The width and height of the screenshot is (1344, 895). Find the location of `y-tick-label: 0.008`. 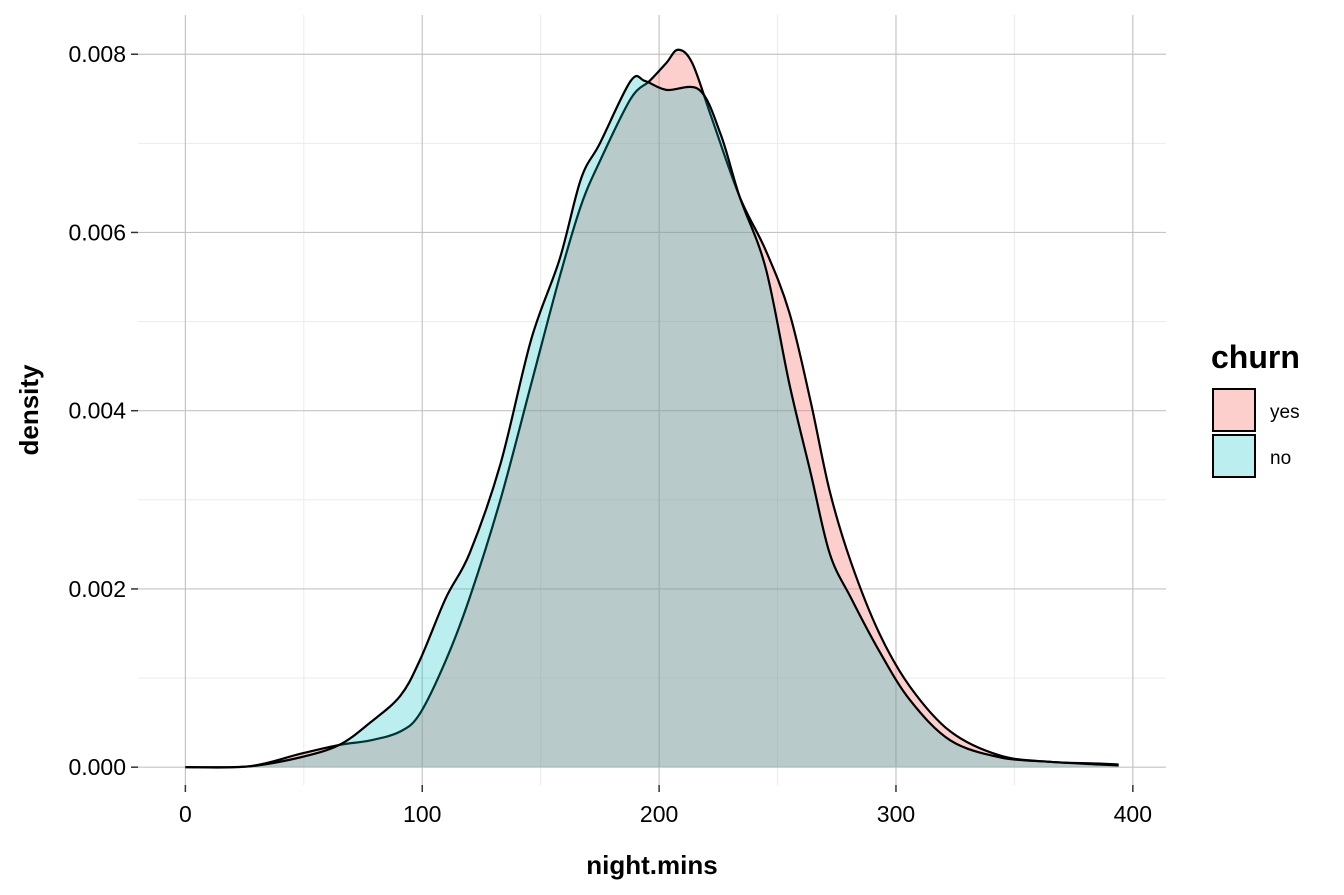

y-tick-label: 0.008 is located at coordinates (97, 54).